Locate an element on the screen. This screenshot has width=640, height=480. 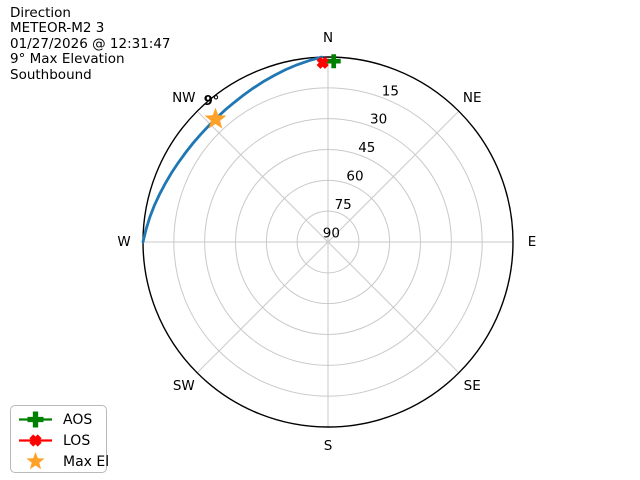
elevation-tick-label: 90 is located at coordinates (331, 234).